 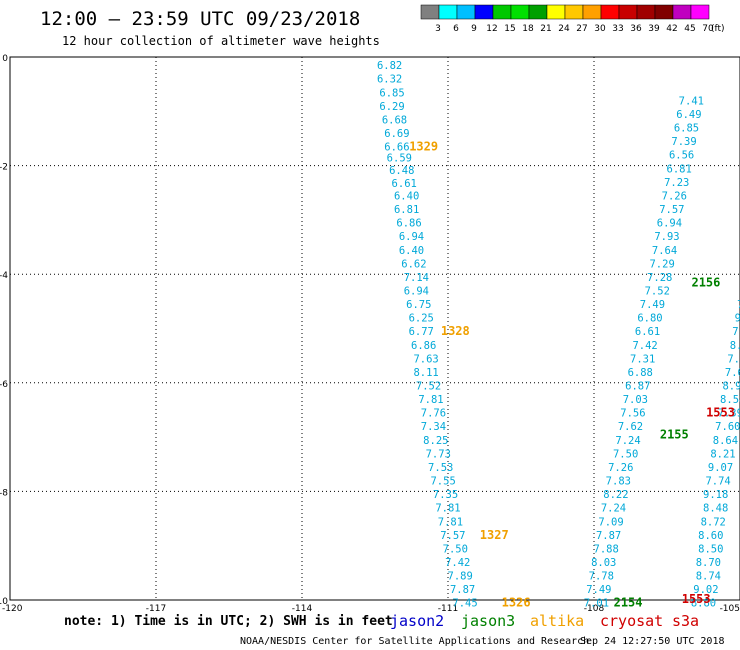 I want to click on data-point-jason2: 7.14, so click(x=416, y=278).